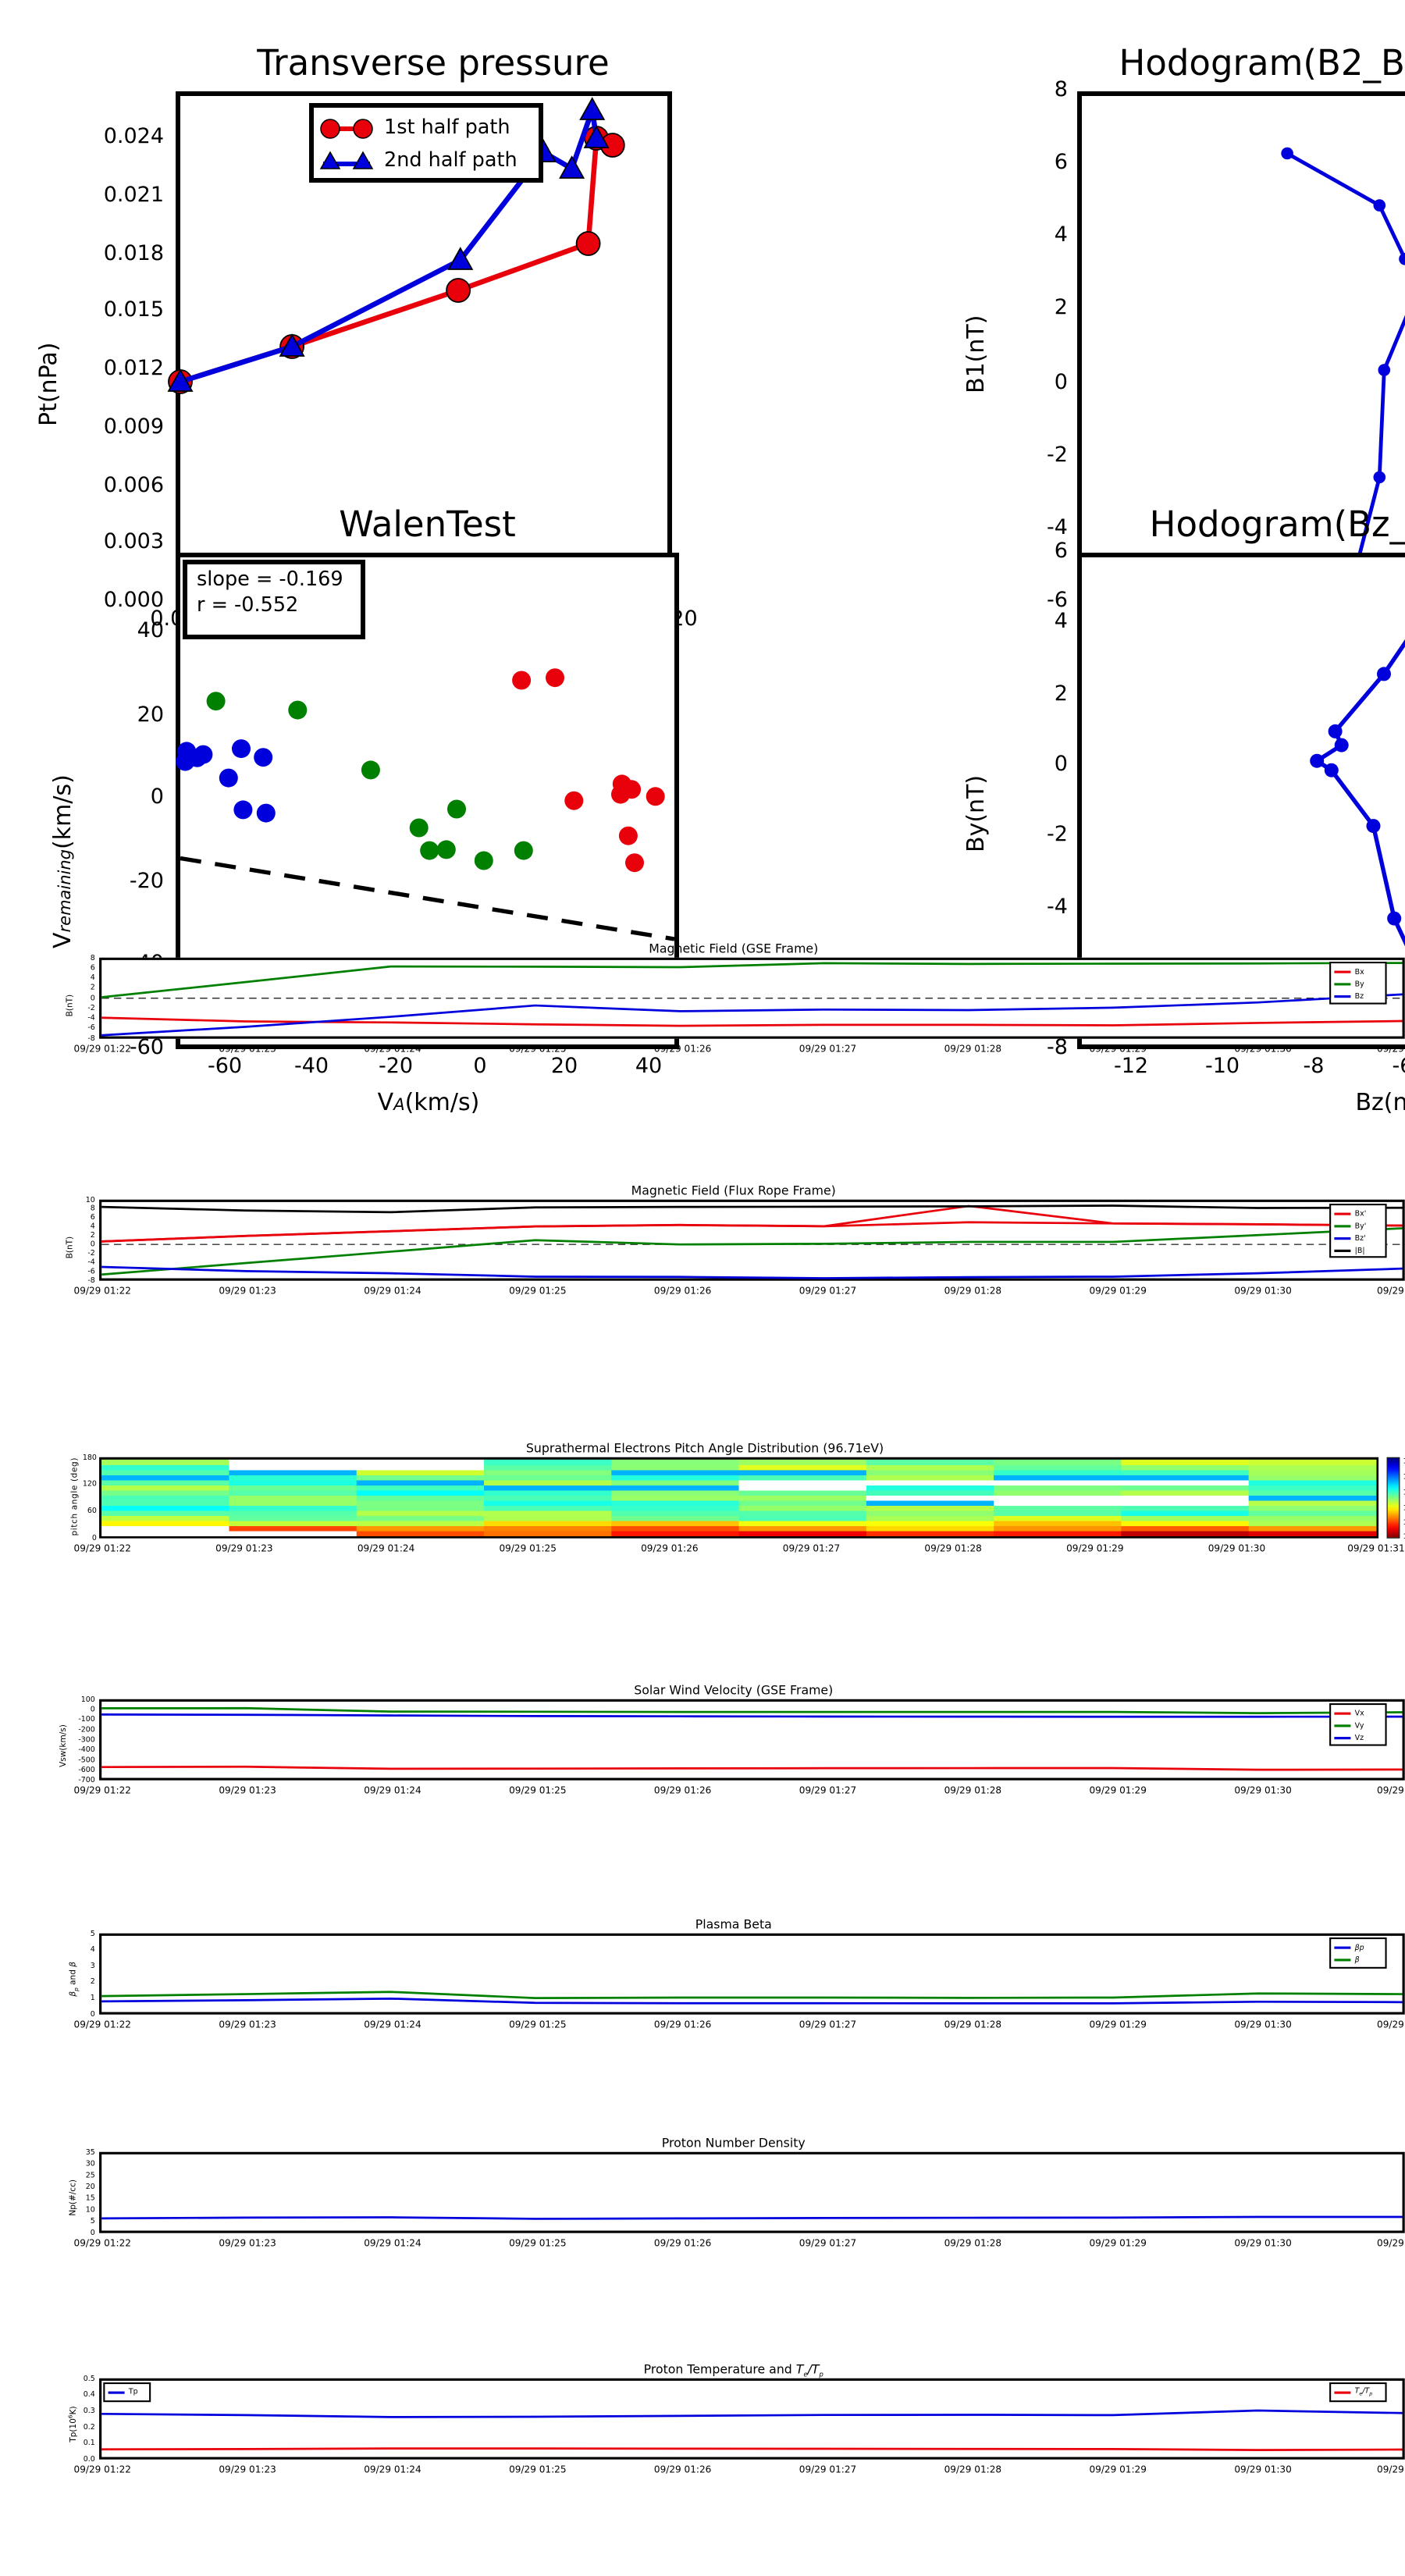  Describe the element at coordinates (1361, 1226) in the screenshot. I see `legend-label-by-prime: By'` at that location.